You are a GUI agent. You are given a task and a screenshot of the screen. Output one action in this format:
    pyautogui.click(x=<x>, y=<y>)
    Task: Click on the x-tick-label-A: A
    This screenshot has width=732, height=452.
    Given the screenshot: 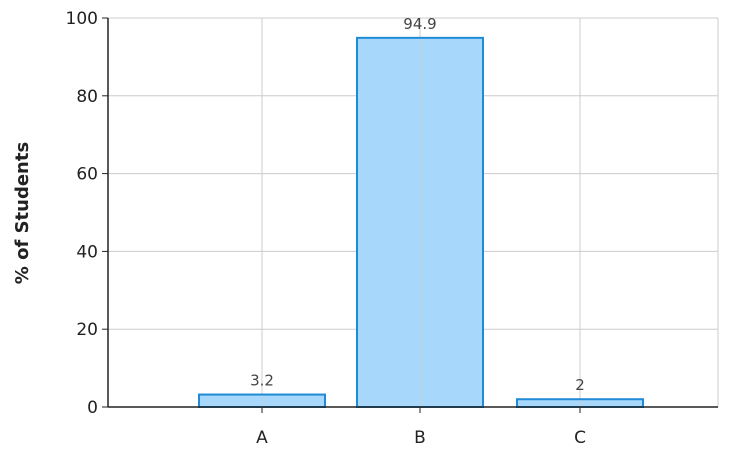 What is the action you would take?
    pyautogui.click(x=262, y=438)
    